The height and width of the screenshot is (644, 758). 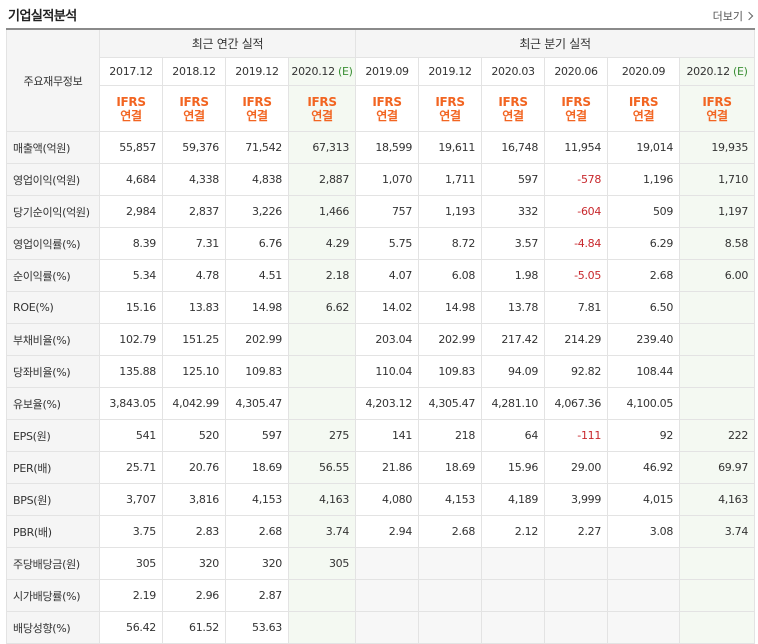 I want to click on column-date-label: 2017.12, so click(x=131, y=71).